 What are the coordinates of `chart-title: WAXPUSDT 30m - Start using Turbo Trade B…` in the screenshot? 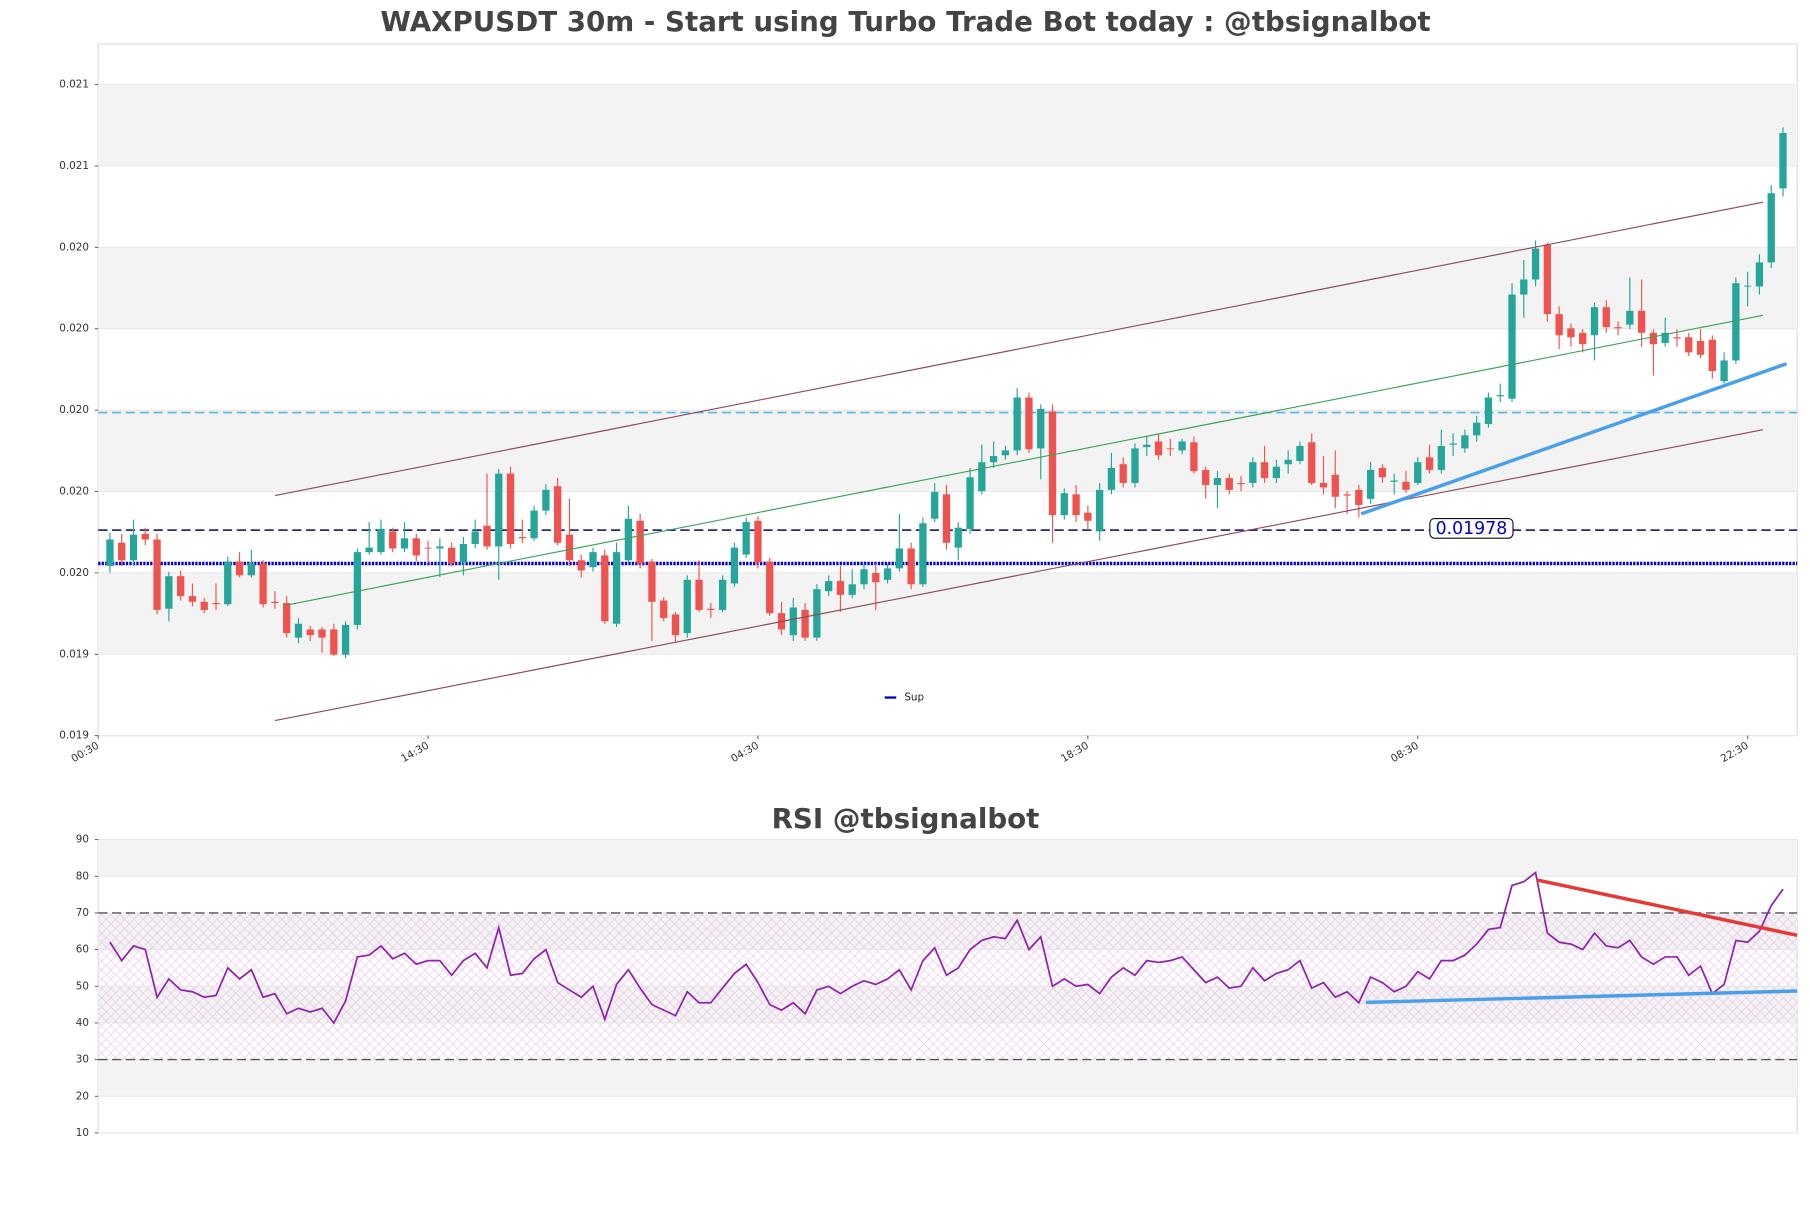 It's located at (905, 21).